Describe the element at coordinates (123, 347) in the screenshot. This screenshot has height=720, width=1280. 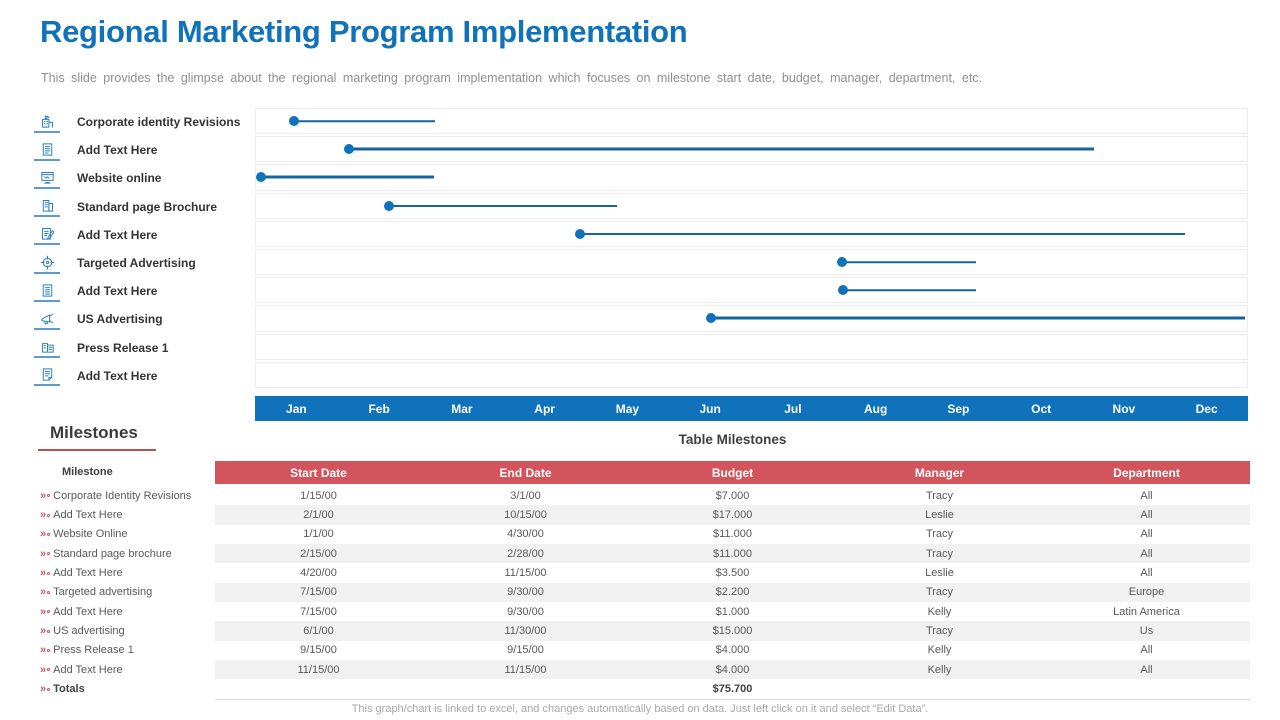
I see `gantt-legend-label: Press Release 1` at that location.